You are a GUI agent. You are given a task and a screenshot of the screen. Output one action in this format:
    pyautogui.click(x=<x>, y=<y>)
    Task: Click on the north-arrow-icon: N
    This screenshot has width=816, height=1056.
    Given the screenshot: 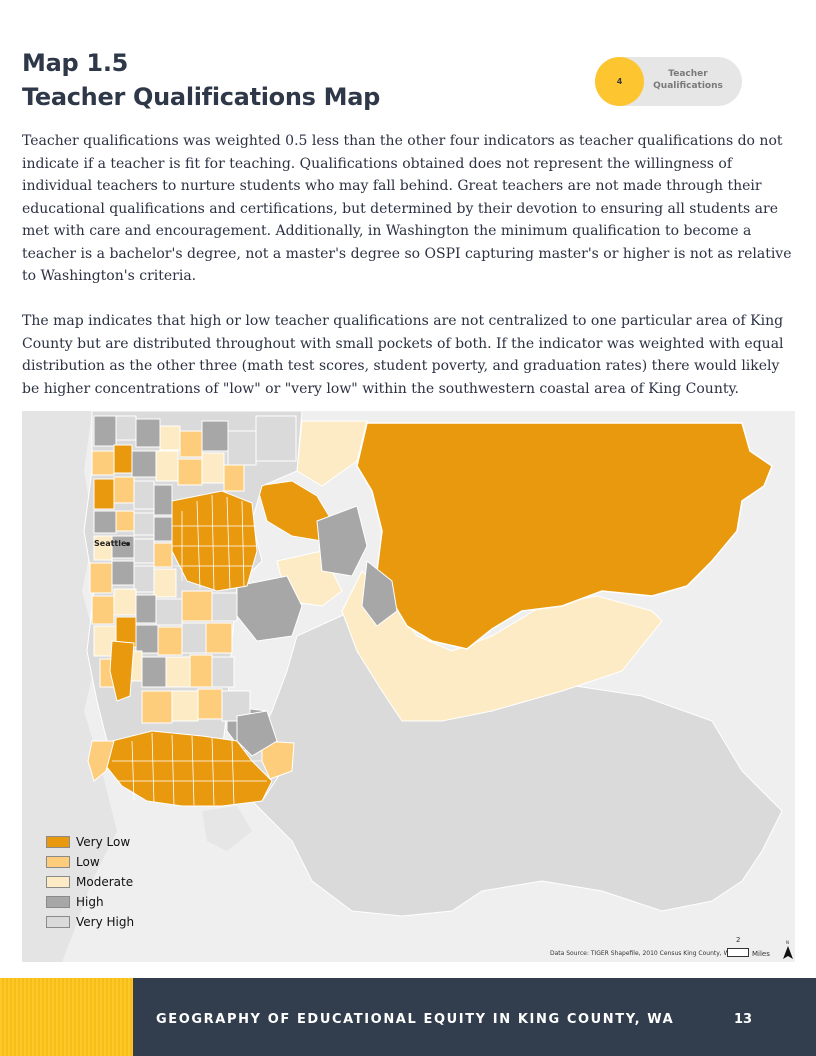 What is the action you would take?
    pyautogui.click(x=788, y=949)
    